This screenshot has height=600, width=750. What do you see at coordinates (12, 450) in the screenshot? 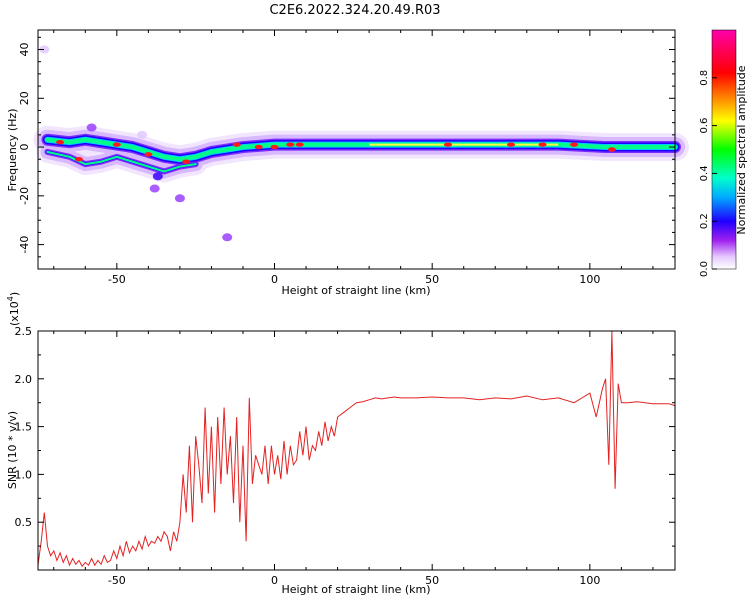
I see `snr-y-axis-label: SNR (10 * v/v)` at bounding box center [12, 450].